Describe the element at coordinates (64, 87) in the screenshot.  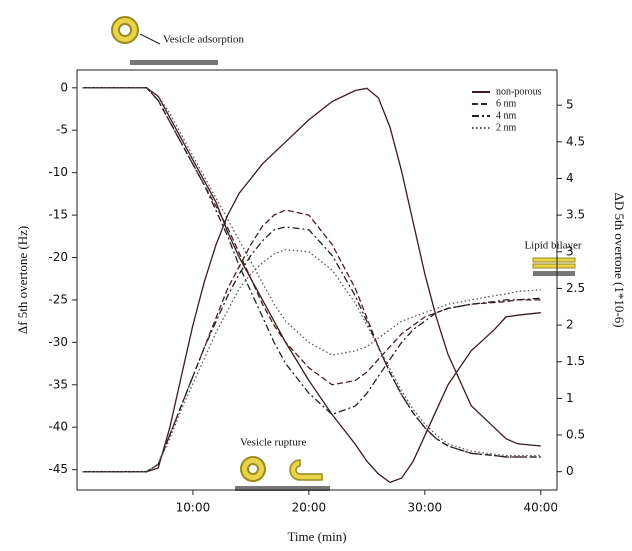
I see `y-tick-label: 0` at that location.